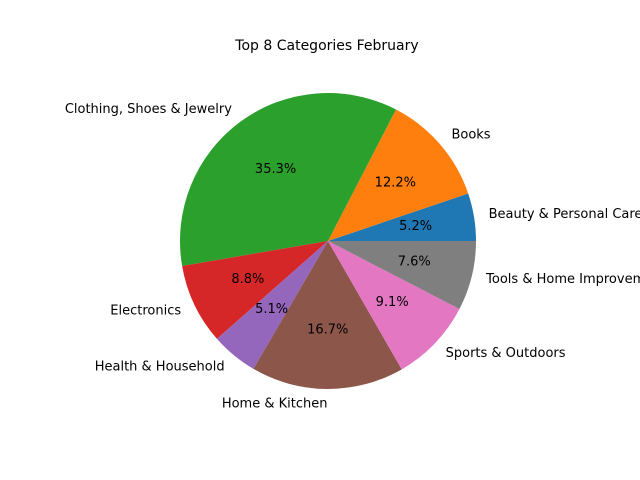 This screenshot has width=640, height=480. I want to click on pct-label-health-household: 5.1%, so click(271, 309).